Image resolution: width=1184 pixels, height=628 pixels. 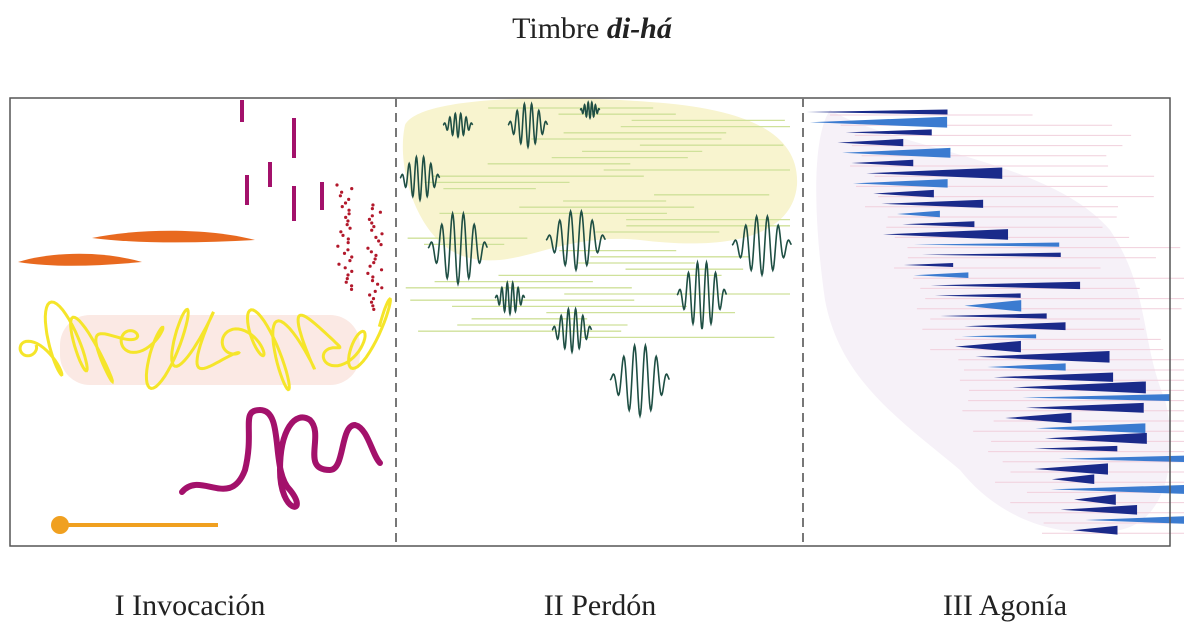 What do you see at coordinates (80, 259) in the screenshot?
I see `orange-wisp` at bounding box center [80, 259].